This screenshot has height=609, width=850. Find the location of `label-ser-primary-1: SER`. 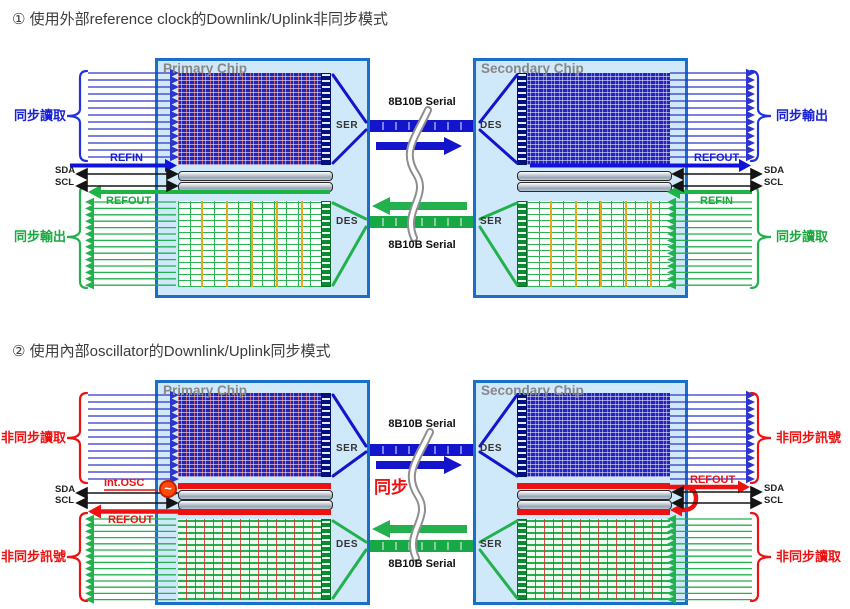

label-ser-primary-1: SER is located at coordinates (347, 125).